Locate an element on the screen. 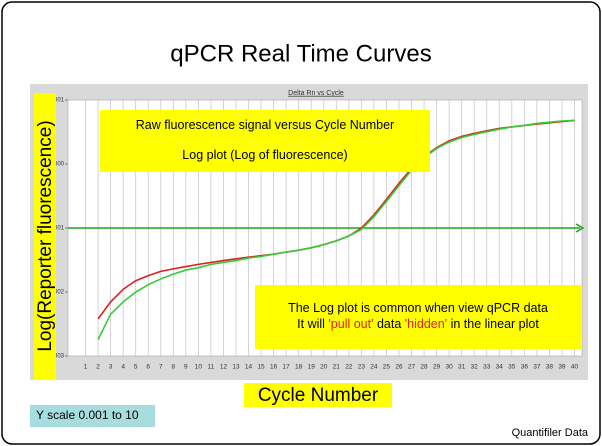  x-tick-label: 6 is located at coordinates (148, 367).